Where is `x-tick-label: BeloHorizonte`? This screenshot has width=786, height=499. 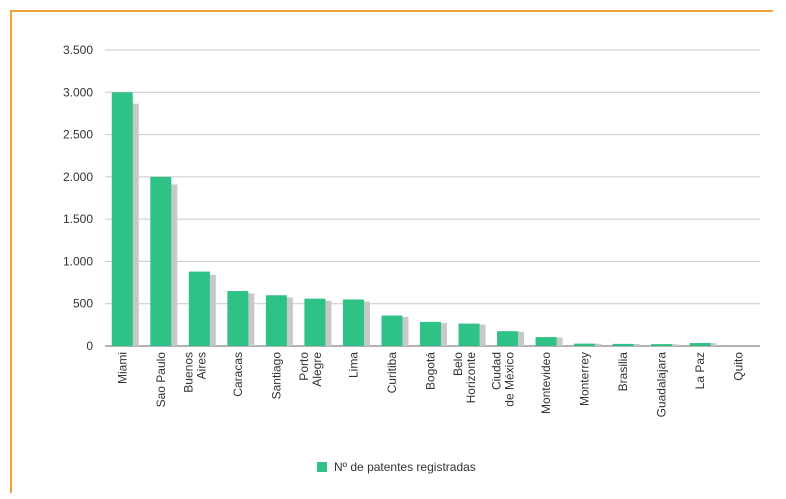
x-tick-label: BeloHorizonte is located at coordinates (464, 378).